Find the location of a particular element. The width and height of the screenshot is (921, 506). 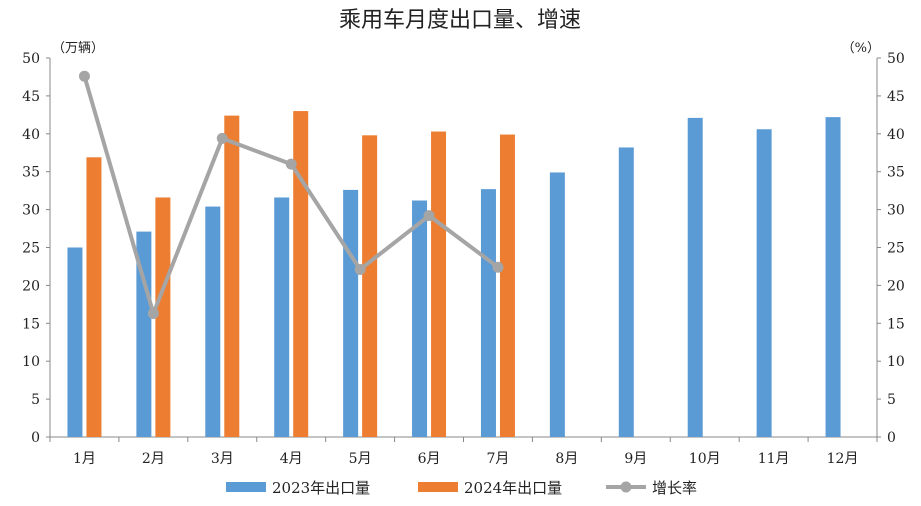

x-tick-label: 2月 is located at coordinates (153, 459).